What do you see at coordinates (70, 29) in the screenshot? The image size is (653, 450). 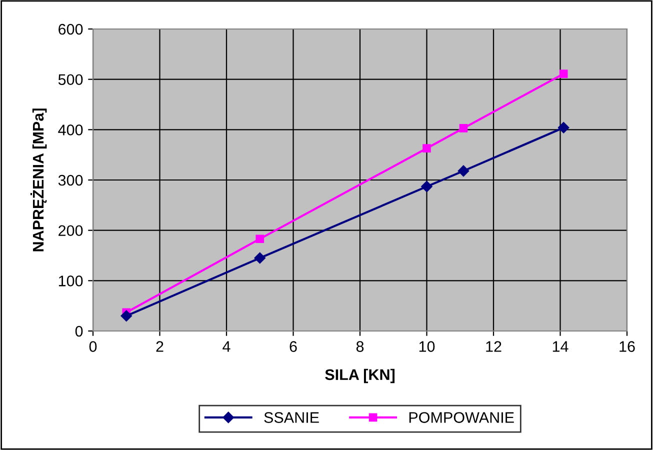 I see `y-tick-label: 600` at bounding box center [70, 29].